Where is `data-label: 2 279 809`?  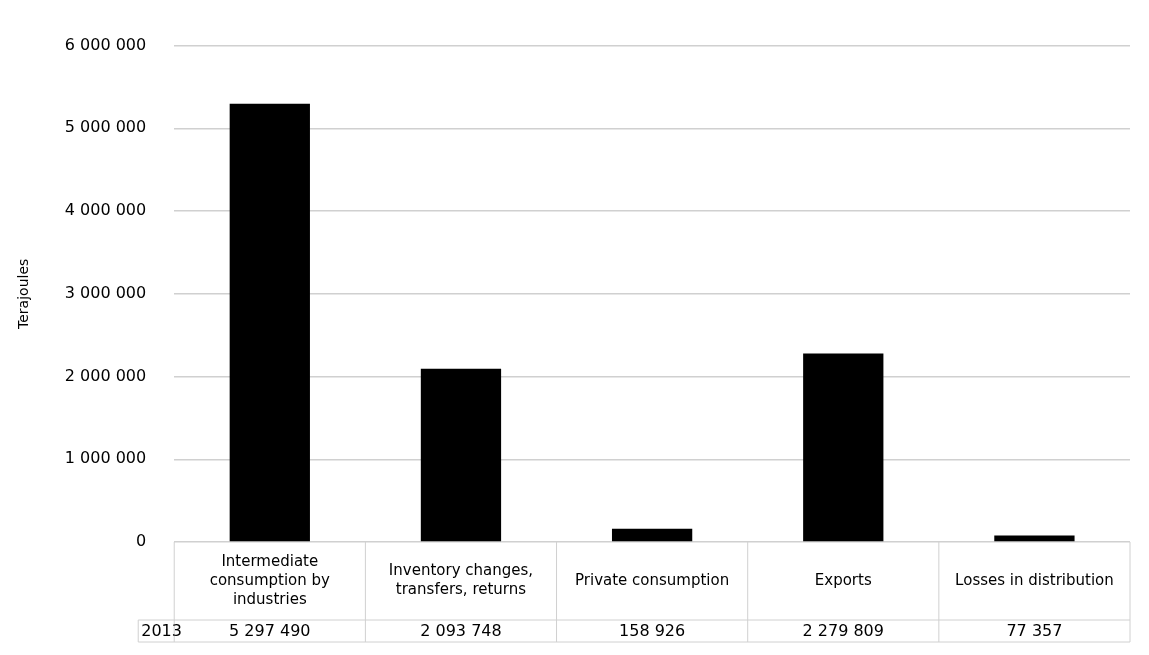 data-label: 2 279 809 is located at coordinates (843, 631).